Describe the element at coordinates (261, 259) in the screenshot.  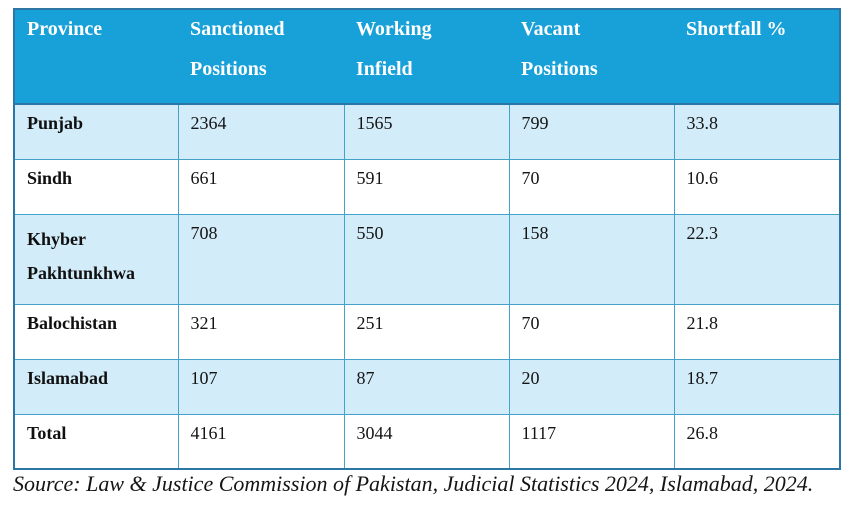
I see `sanctioned-cell: 708` at that location.